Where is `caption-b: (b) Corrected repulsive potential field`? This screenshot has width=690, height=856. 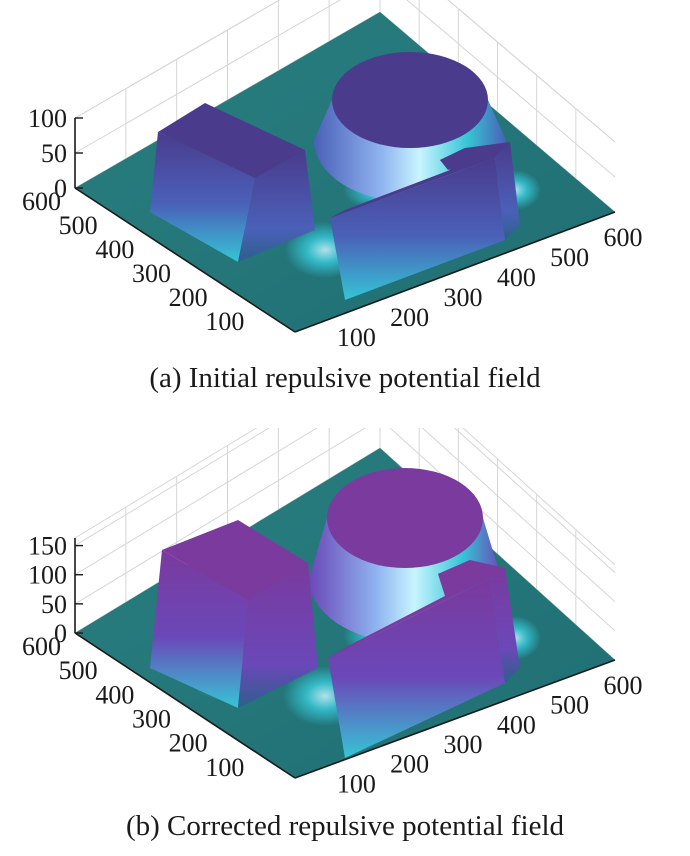 caption-b: (b) Corrected repulsive potential field is located at coordinates (345, 826).